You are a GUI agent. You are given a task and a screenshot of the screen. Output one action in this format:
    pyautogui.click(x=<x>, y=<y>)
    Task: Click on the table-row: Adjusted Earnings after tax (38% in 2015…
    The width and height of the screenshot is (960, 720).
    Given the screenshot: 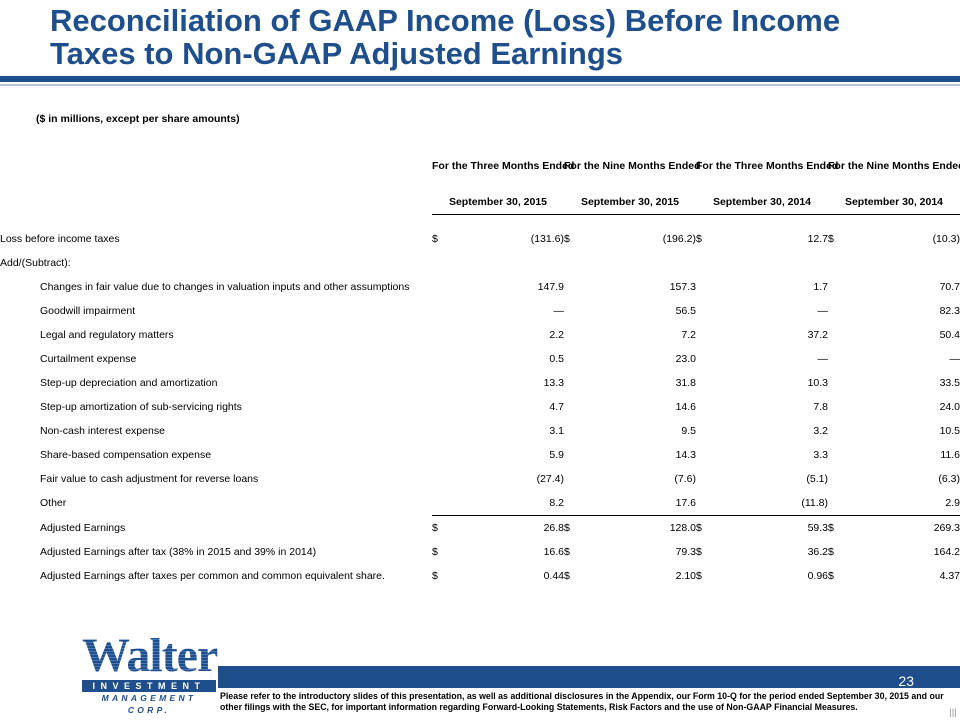 What is the action you would take?
    pyautogui.click(x=480, y=552)
    